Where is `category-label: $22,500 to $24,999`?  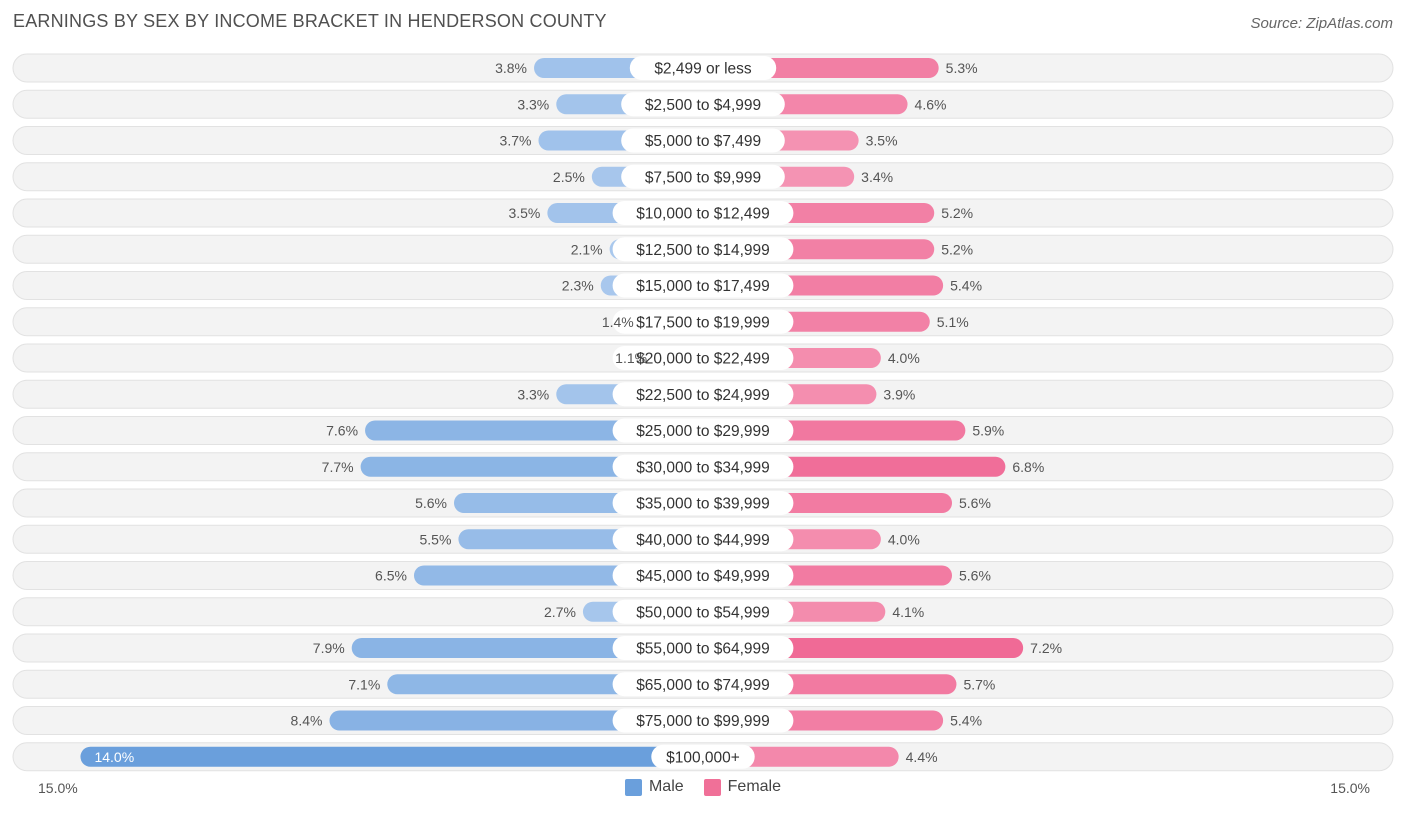
category-label: $22,500 to $24,999 is located at coordinates (703, 395).